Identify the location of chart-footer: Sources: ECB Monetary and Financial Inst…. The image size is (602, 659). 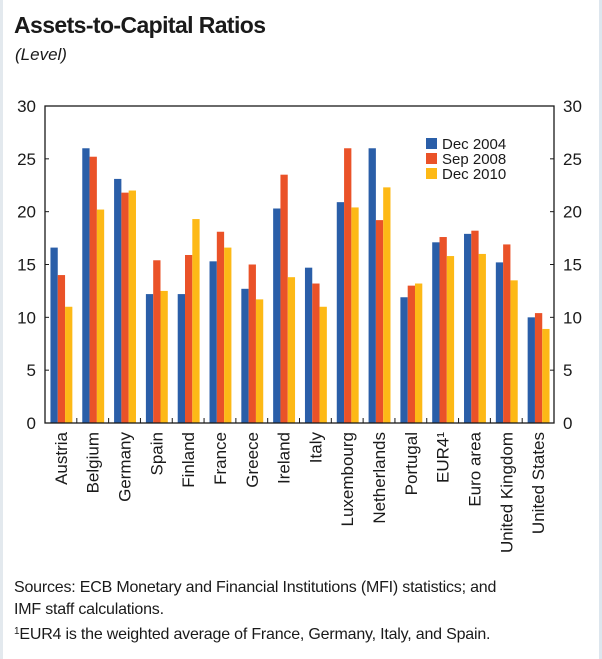
(255, 611).